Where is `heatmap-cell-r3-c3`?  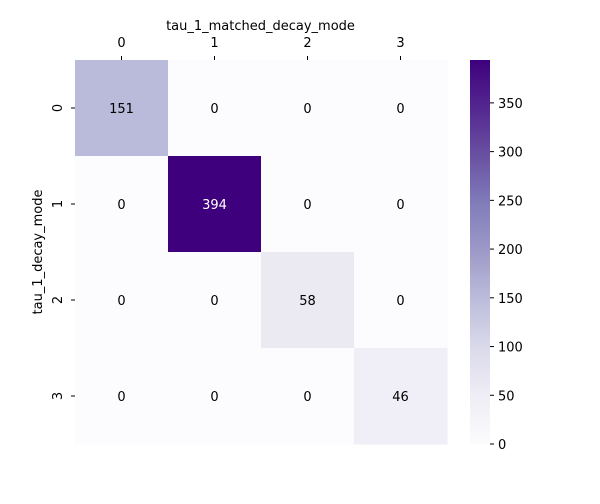
heatmap-cell-r3-c3 is located at coordinates (401, 396).